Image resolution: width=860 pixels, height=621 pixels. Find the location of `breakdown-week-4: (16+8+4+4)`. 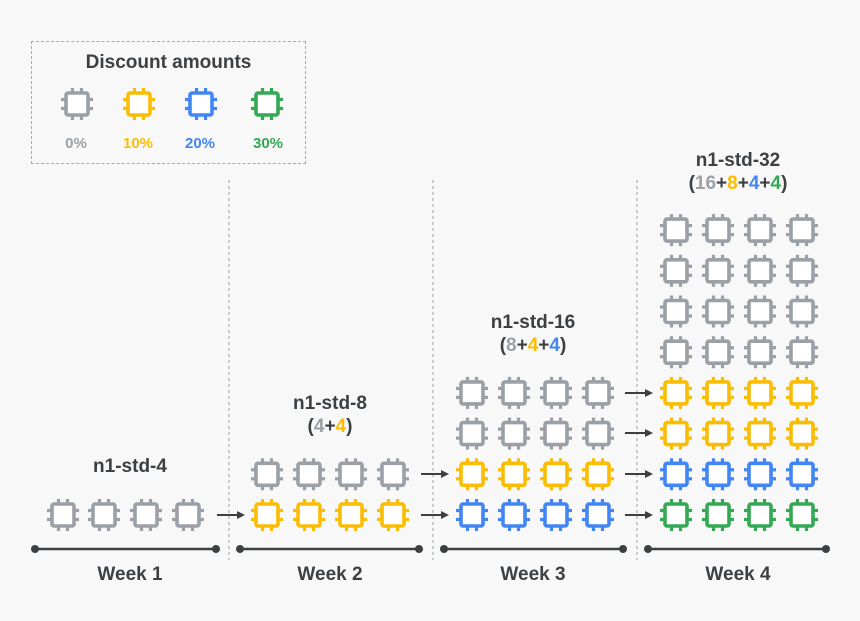

breakdown-week-4: (16+8+4+4) is located at coordinates (738, 183).